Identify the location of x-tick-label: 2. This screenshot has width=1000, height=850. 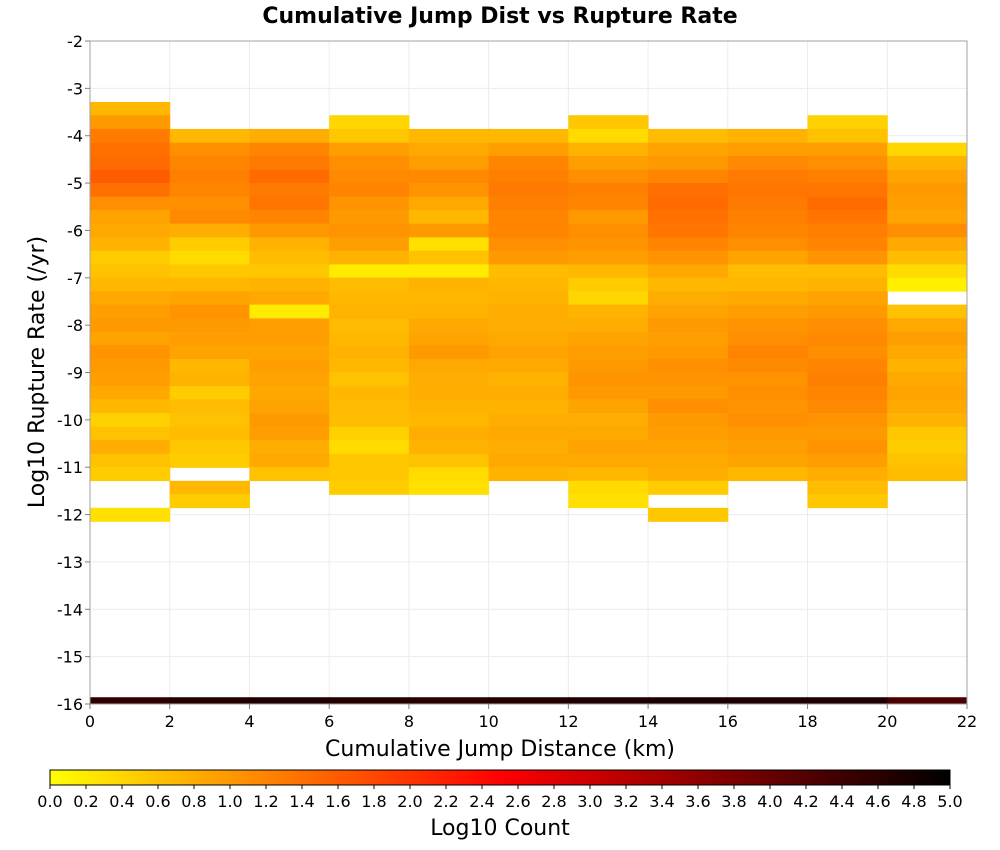
(170, 721).